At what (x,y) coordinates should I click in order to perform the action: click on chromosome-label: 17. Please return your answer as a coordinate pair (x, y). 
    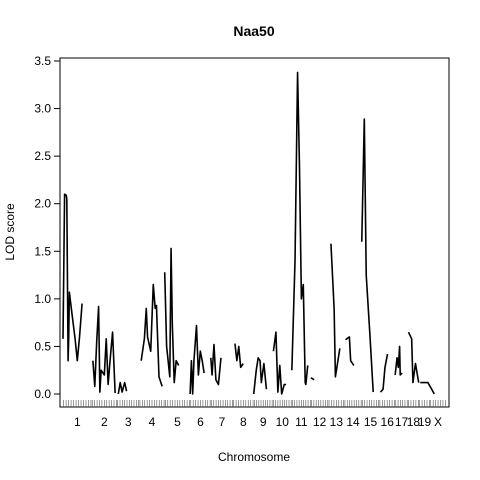
    Looking at the image, I should click on (402, 422).